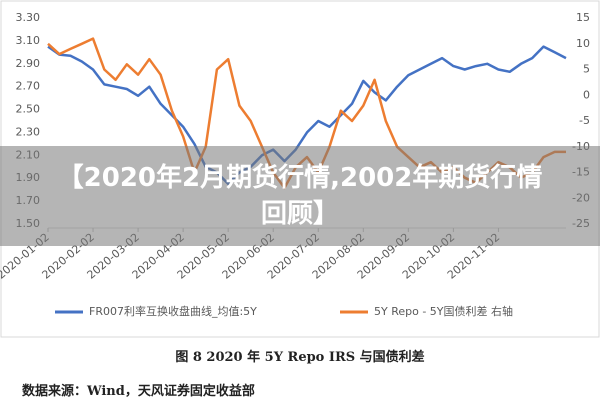 This screenshot has height=400, width=600. What do you see at coordinates (138, 391) in the screenshot?
I see `source: 数据来源：Wind，天风证券固定收益部` at bounding box center [138, 391].